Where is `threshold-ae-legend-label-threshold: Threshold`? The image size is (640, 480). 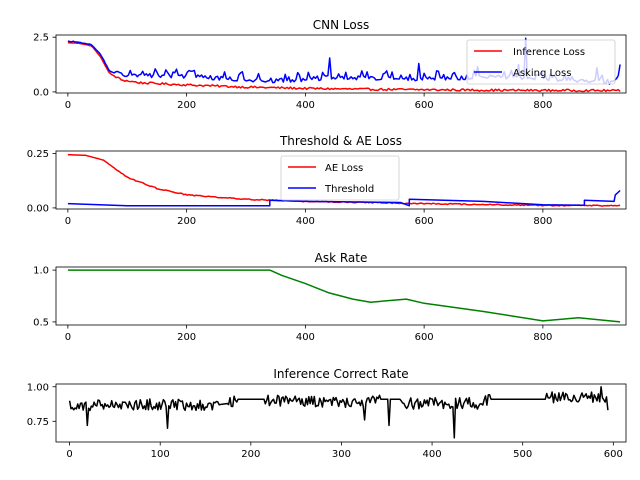 threshold-ae-legend-label-threshold: Threshold is located at coordinates (349, 189).